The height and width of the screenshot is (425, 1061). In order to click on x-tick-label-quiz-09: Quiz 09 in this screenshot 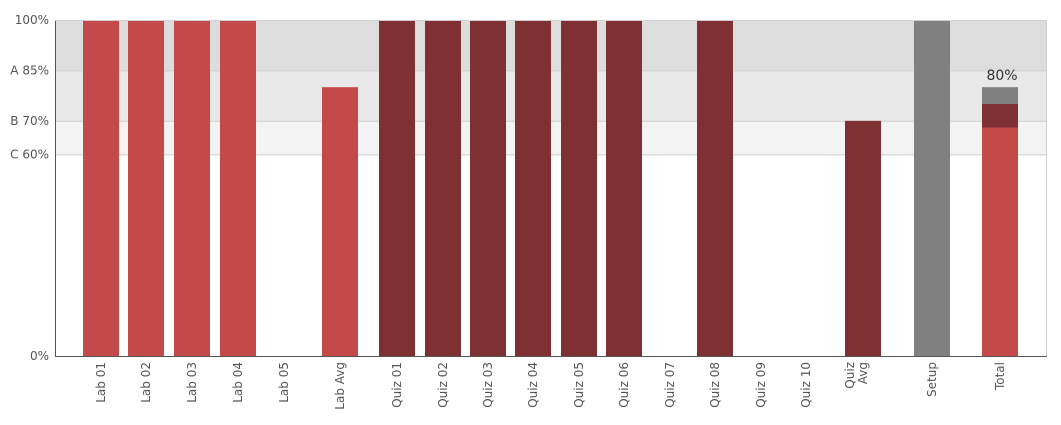, I will do `click(761, 385)`.